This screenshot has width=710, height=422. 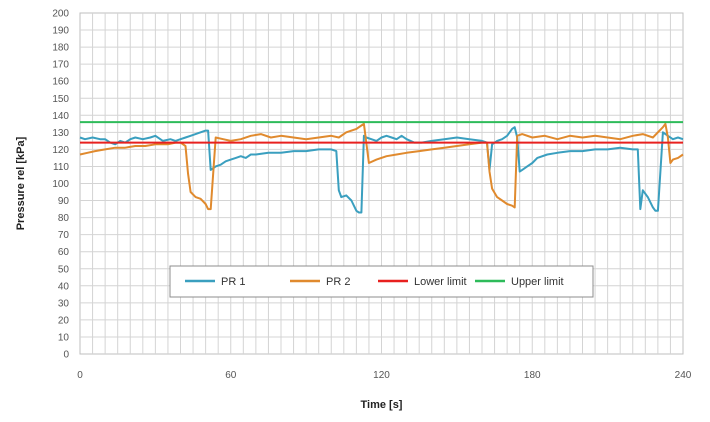 What do you see at coordinates (60, 14) in the screenshot?
I see `y-tick-label: 200` at bounding box center [60, 14].